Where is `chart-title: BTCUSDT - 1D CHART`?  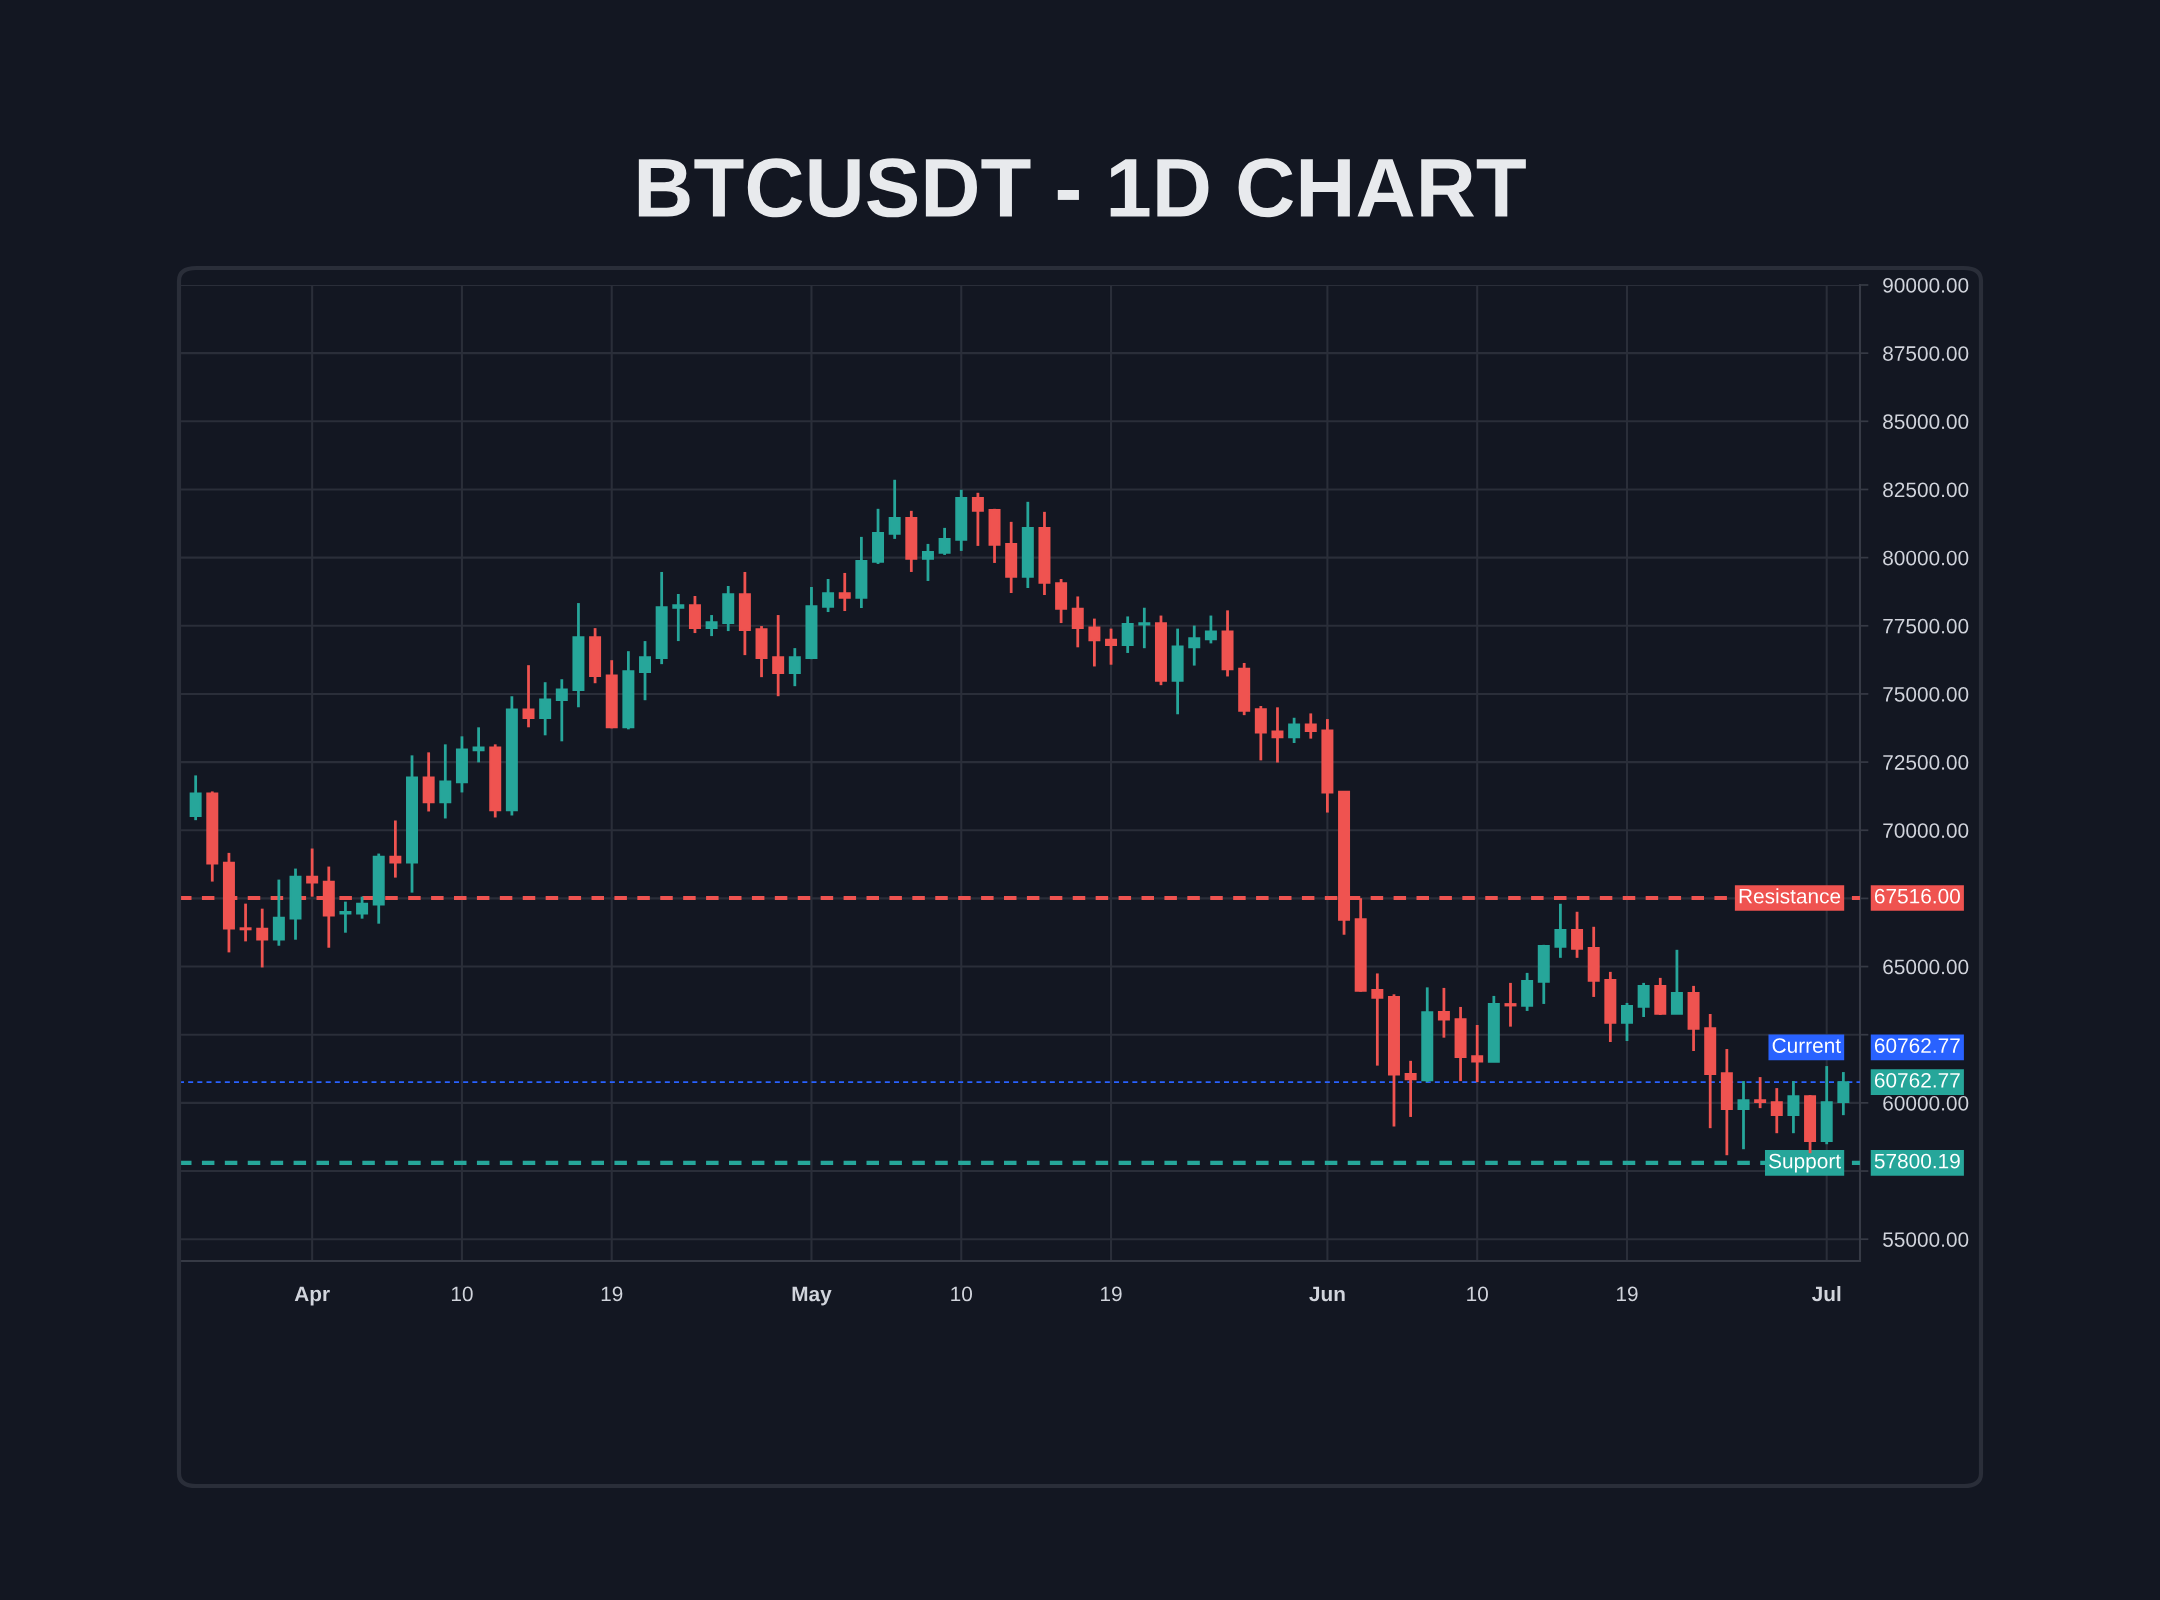 chart-title: BTCUSDT - 1D CHART is located at coordinates (1082, 188).